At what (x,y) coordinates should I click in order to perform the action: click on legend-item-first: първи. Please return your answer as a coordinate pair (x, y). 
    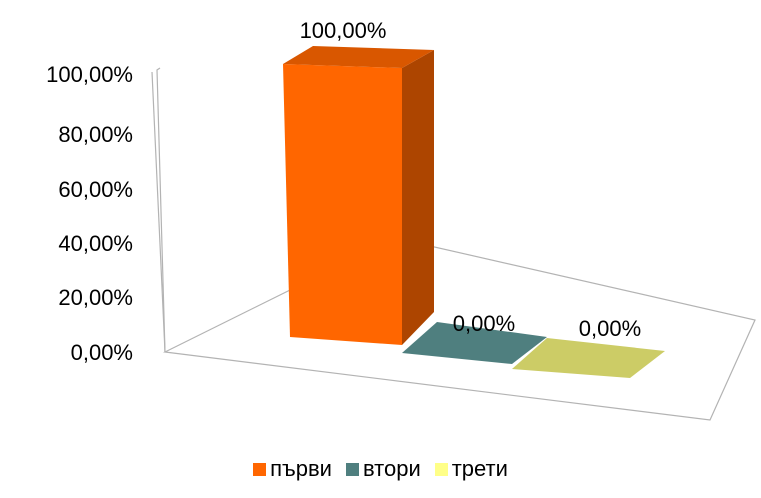
    Looking at the image, I should click on (292, 469).